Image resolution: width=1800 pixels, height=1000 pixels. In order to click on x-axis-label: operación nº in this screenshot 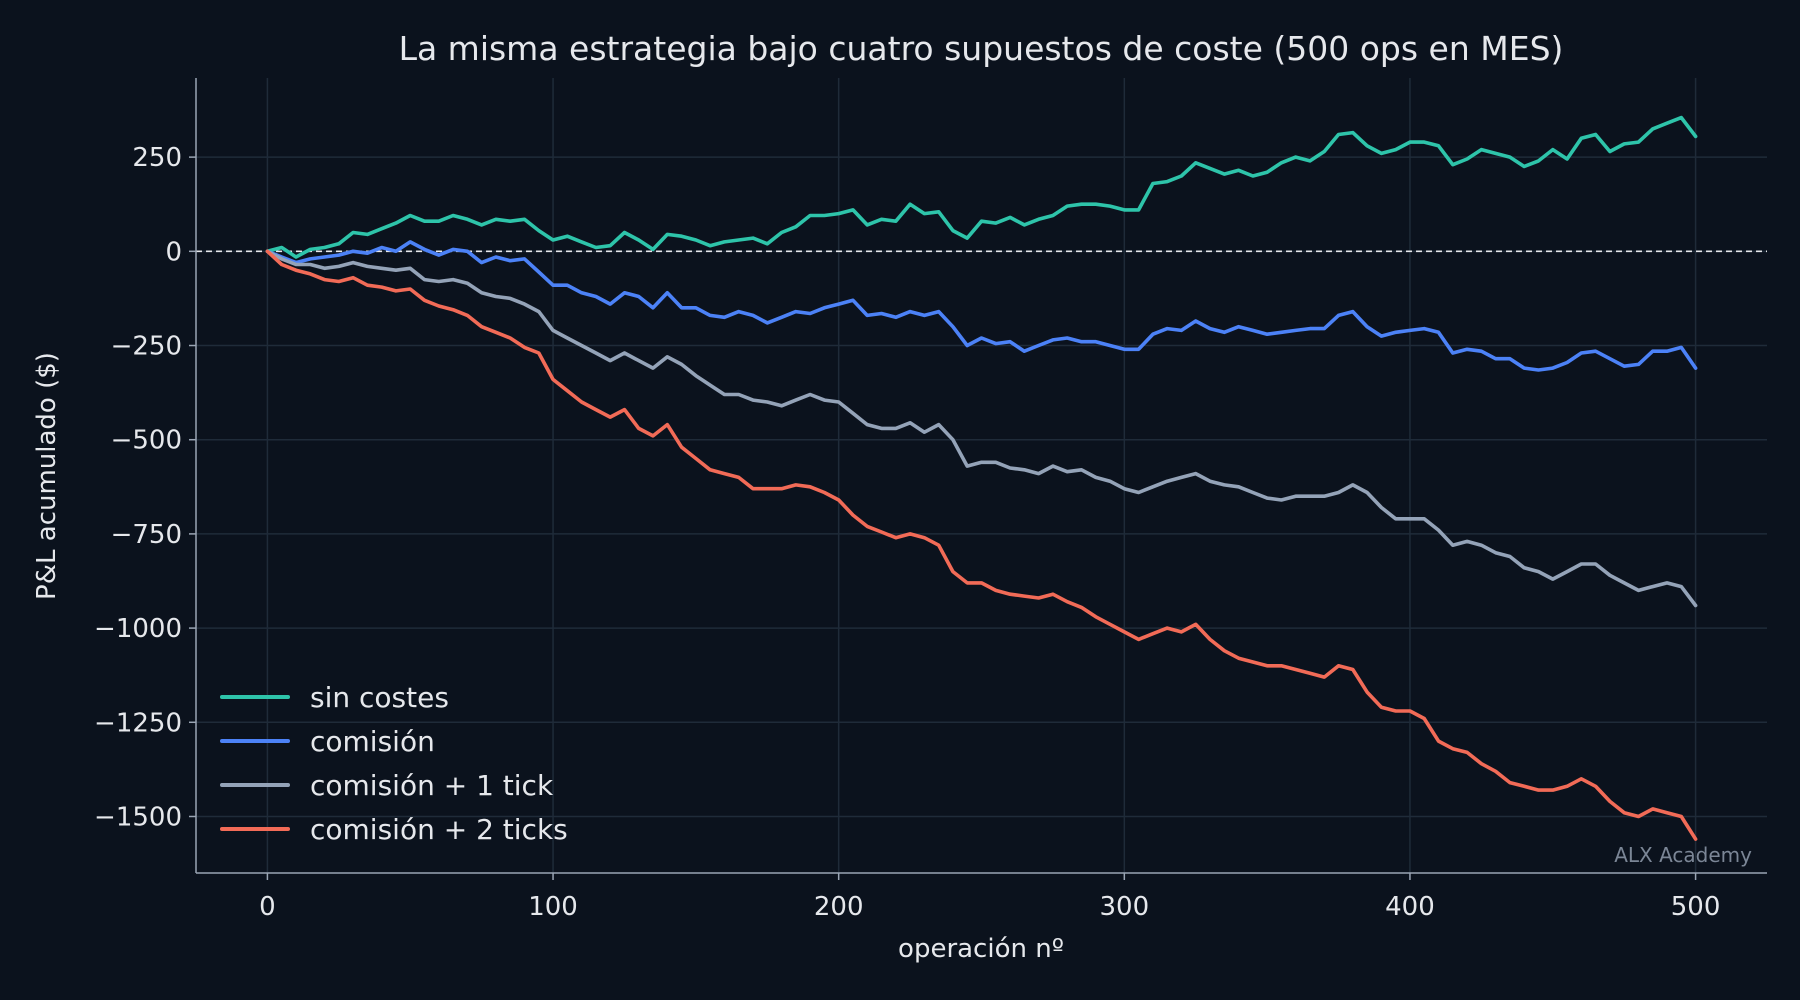, I will do `click(981, 949)`.